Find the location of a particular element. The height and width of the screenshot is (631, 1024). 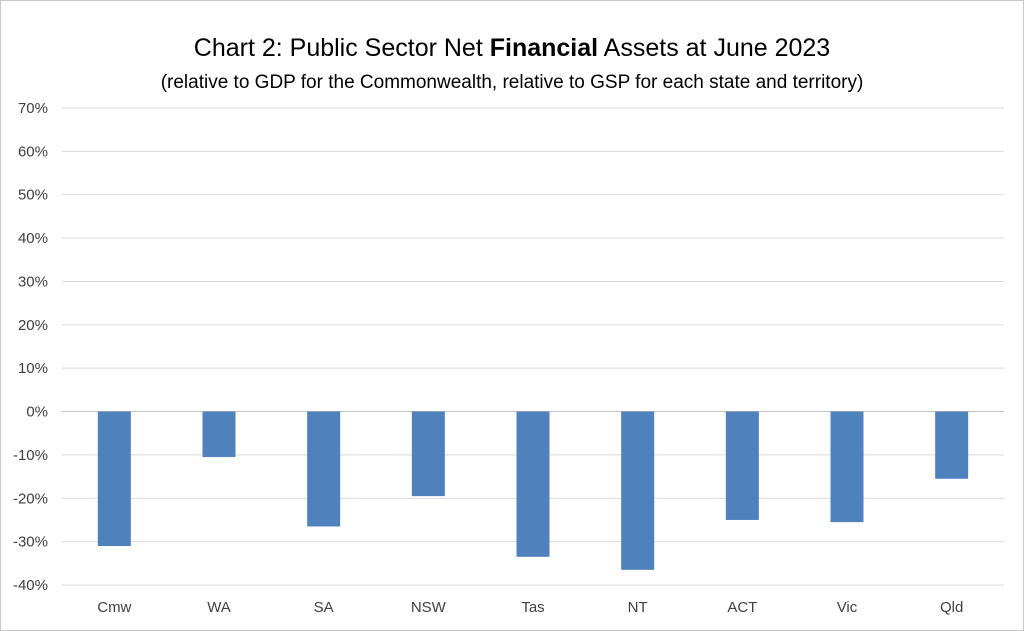

x-tick-label: NT is located at coordinates (638, 607).